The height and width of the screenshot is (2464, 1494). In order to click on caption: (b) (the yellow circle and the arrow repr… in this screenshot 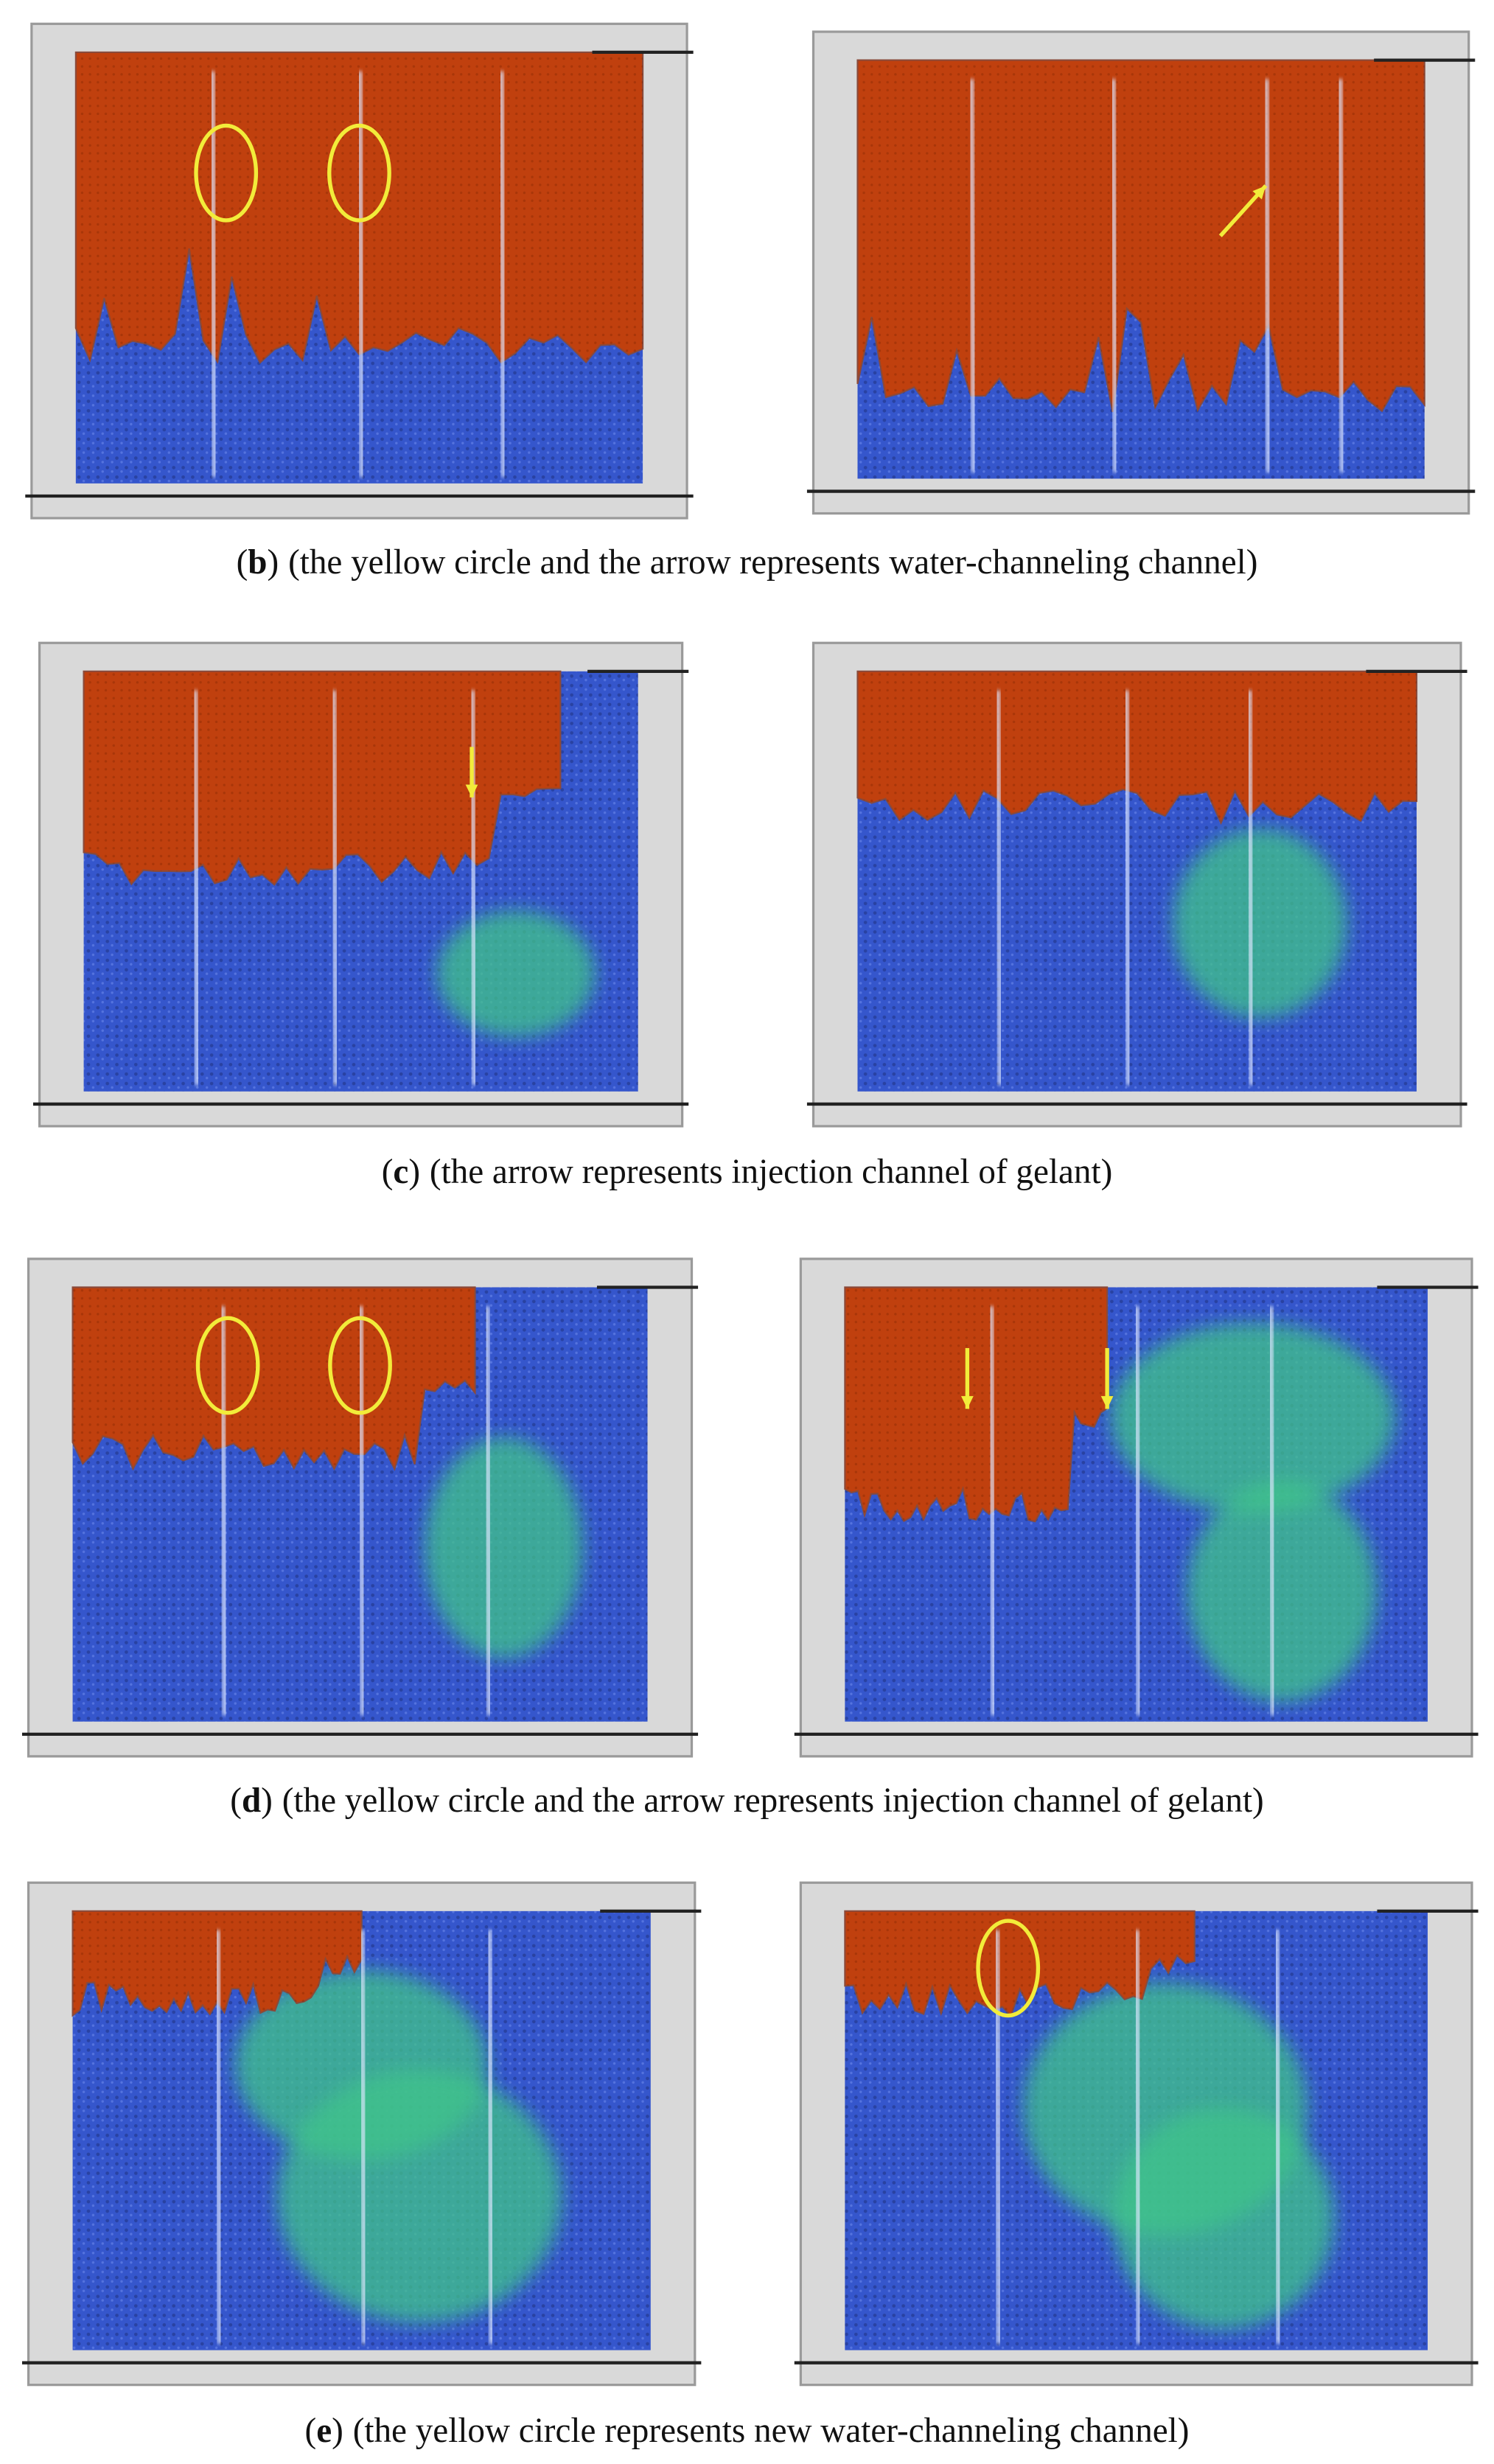, I will do `click(747, 562)`.